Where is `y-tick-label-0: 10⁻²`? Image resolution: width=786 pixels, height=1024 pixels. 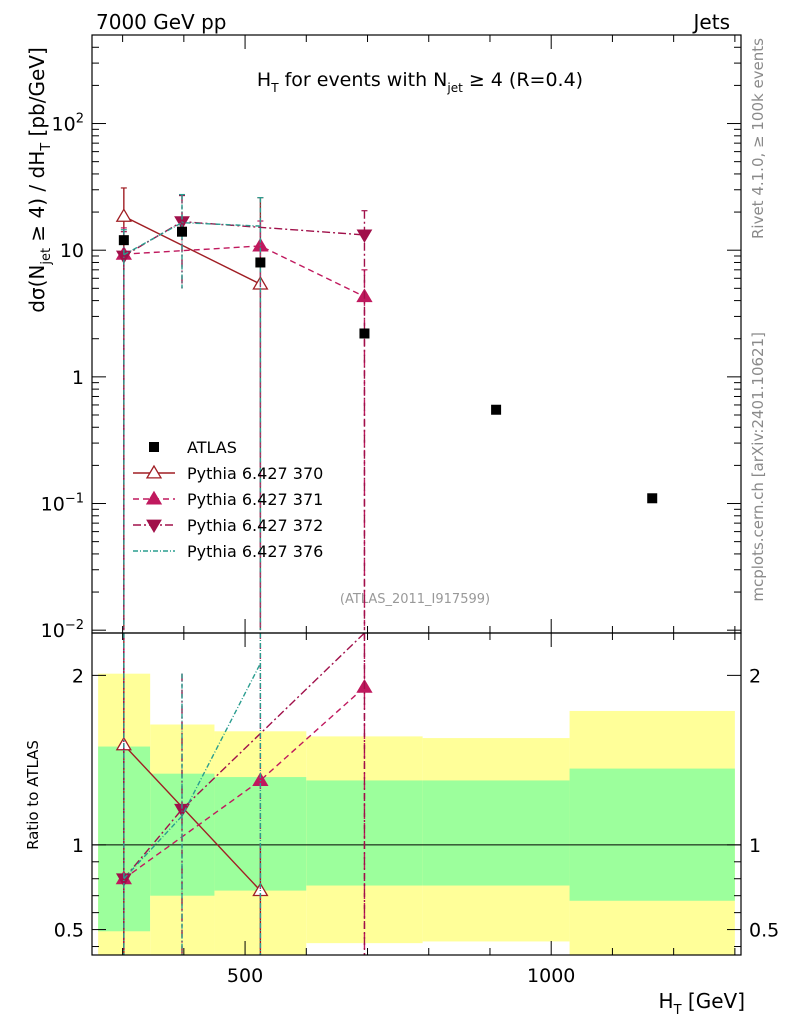
y-tick-label-0: 10⁻² is located at coordinates (62, 630).